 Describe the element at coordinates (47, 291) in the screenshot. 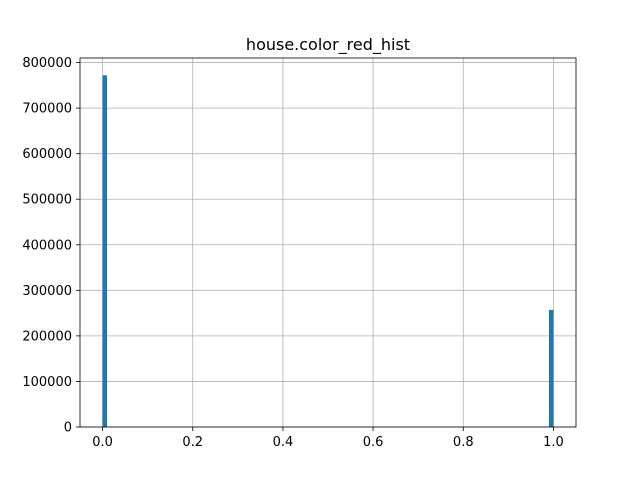

I see `y-tick-label: 300000` at that location.